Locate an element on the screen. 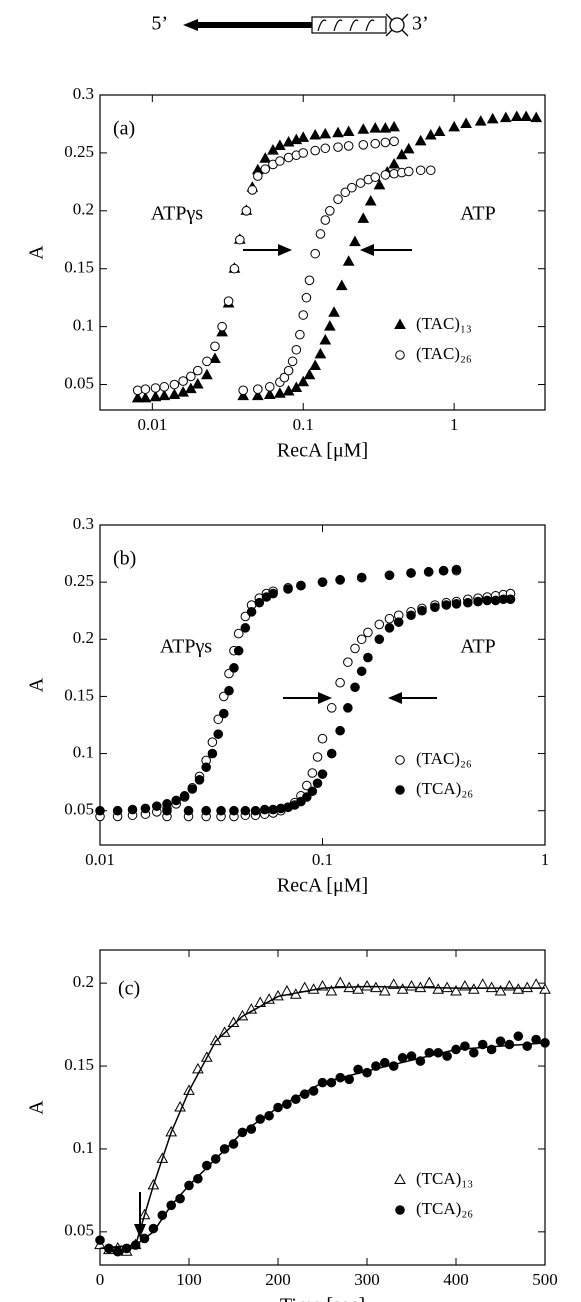  y-tick-label: 0.1 is located at coordinates (83, 325).